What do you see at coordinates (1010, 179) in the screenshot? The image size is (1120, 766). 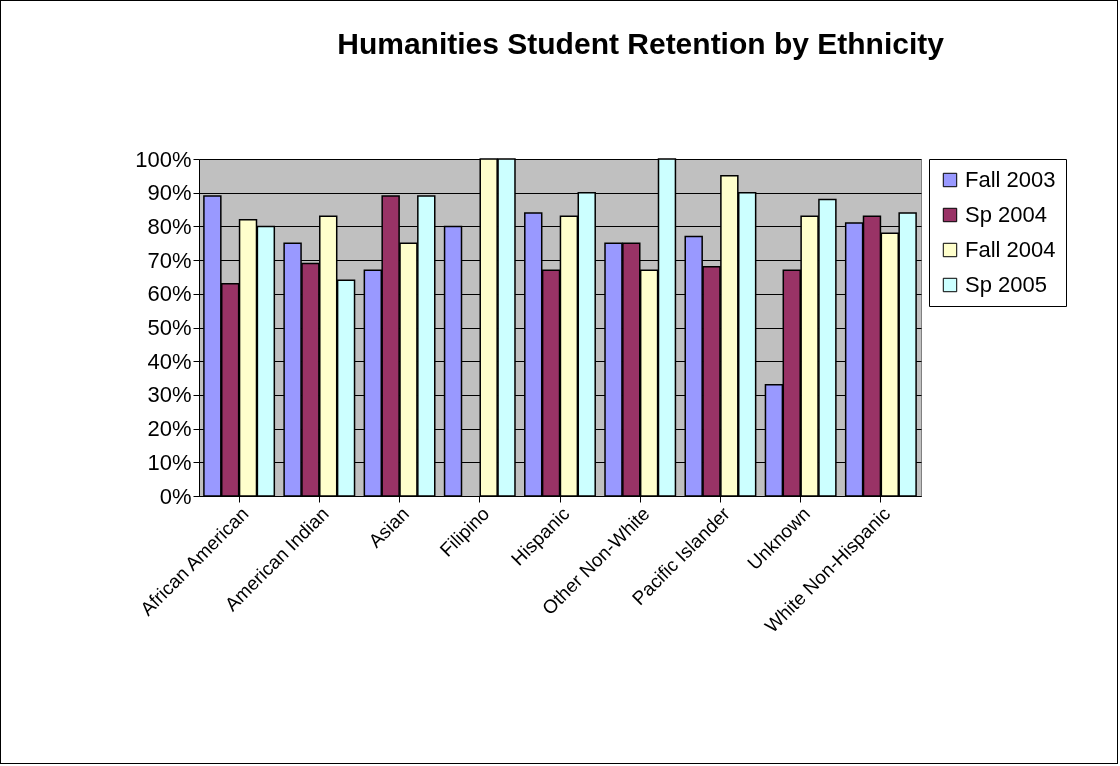 I see `legend-label: Fall 2003` at bounding box center [1010, 179].